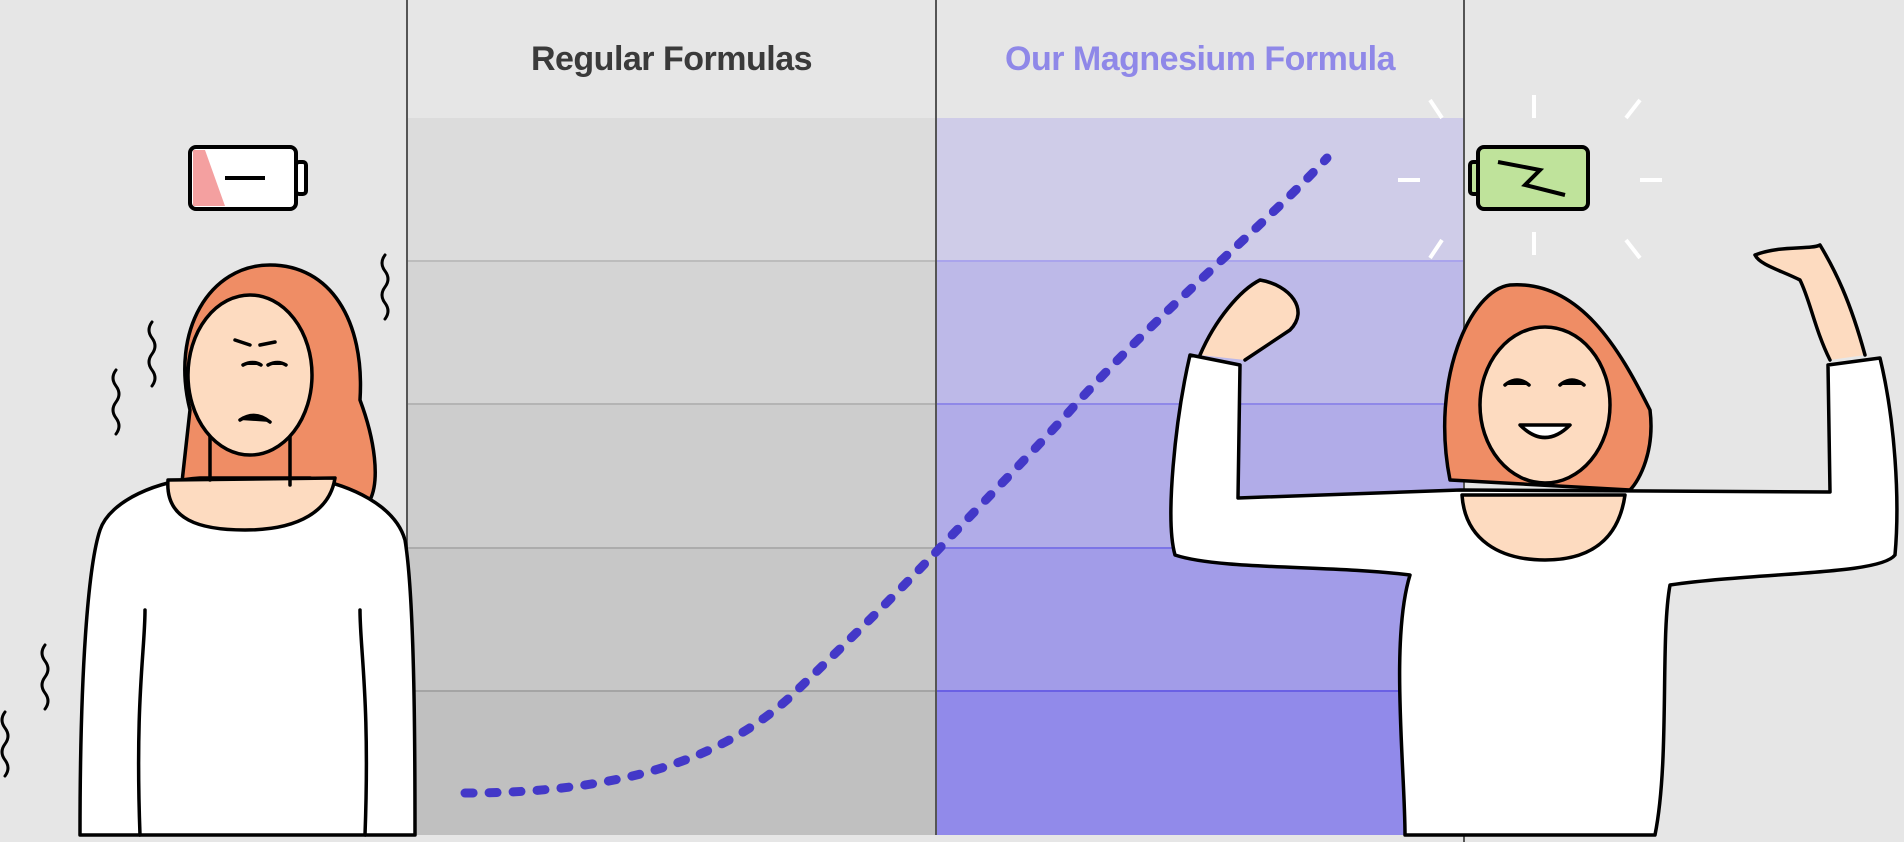 This screenshot has width=1904, height=842. What do you see at coordinates (248, 178) in the screenshot?
I see `low-battery-icon` at bounding box center [248, 178].